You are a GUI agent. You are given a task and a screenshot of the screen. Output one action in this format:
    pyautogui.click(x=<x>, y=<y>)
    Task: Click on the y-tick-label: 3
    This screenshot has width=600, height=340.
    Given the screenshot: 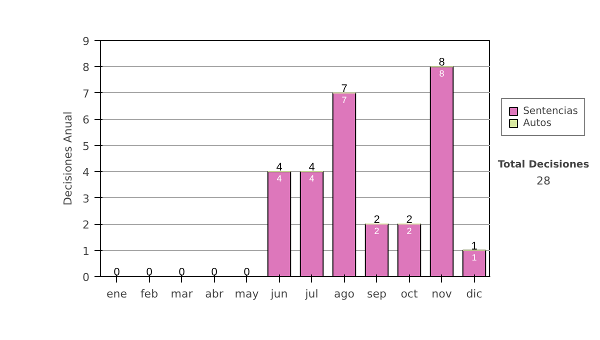 What is the action you would take?
    pyautogui.click(x=86, y=199)
    